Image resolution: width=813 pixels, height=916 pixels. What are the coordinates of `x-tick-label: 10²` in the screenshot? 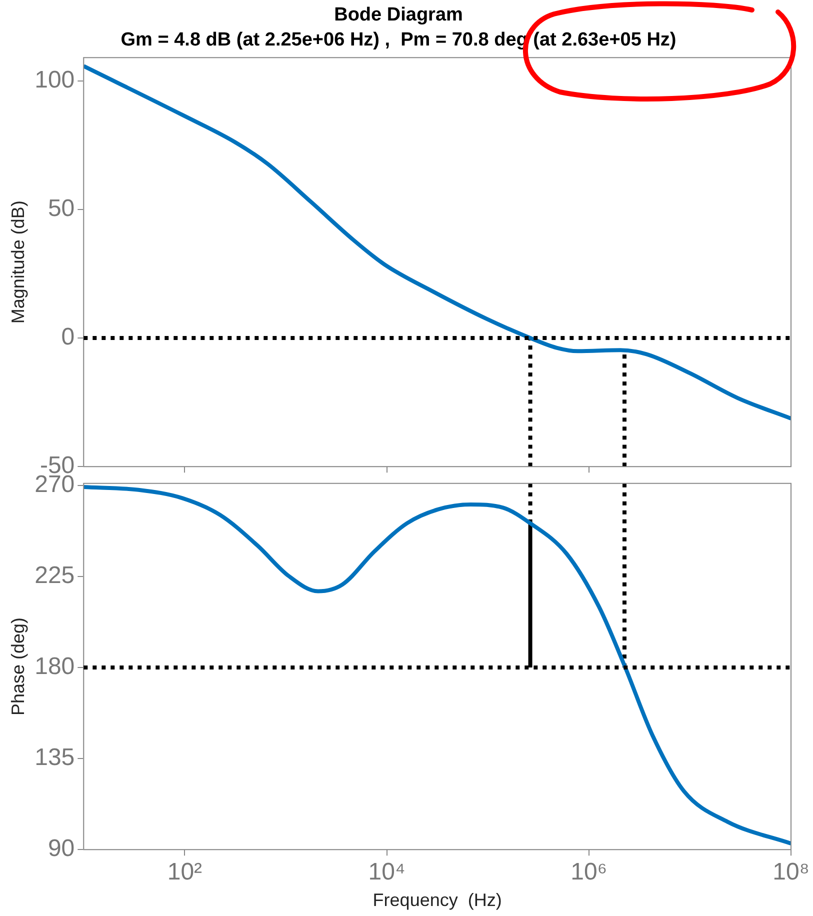 It's located at (184, 872).